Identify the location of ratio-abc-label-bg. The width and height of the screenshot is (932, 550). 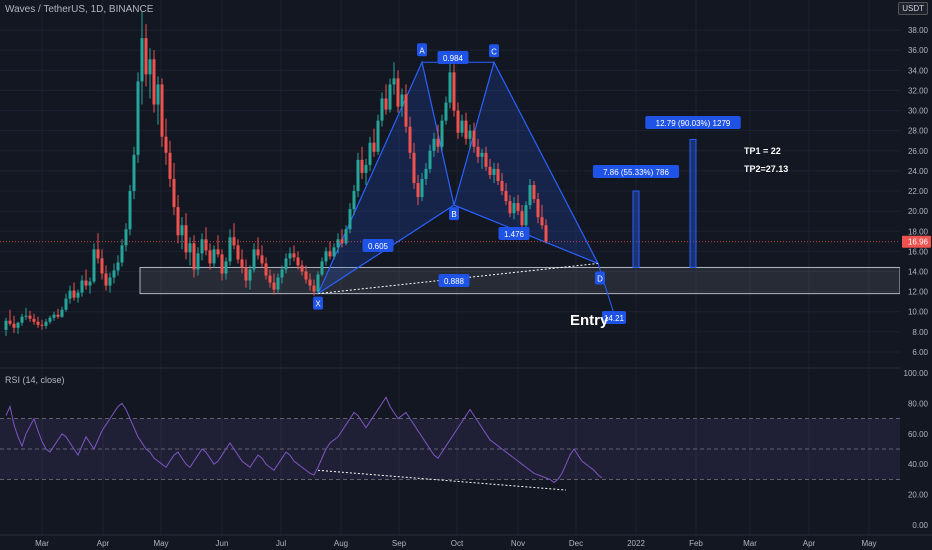
(453, 57).